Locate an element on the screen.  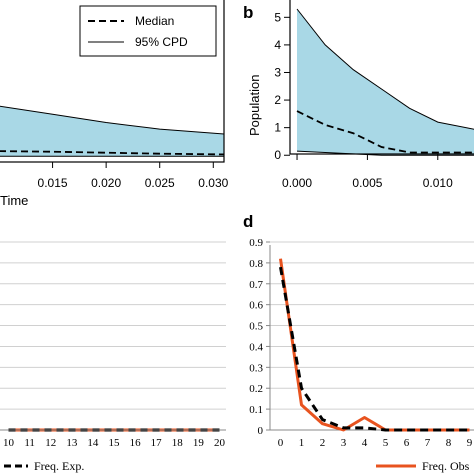
panel-a-x-tick-label: 0.015 is located at coordinates (53, 183).